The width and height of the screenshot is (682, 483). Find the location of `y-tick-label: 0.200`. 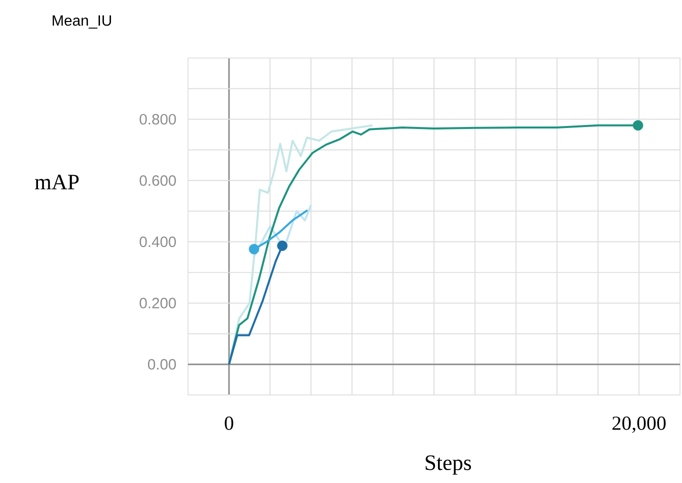

y-tick-label: 0.200 is located at coordinates (158, 303).